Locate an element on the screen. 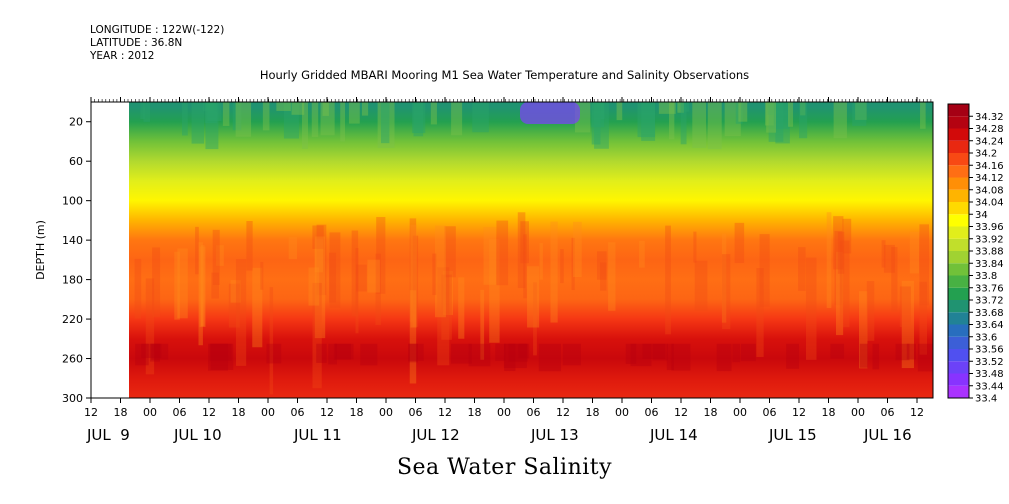 The height and width of the screenshot is (504, 1009). x-day-label: JUL 10 is located at coordinates (197, 435).